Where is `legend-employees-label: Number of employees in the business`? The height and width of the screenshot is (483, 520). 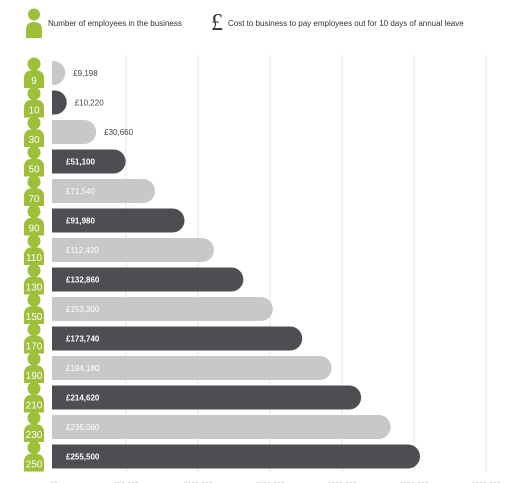 legend-employees-label: Number of employees in the business is located at coordinates (115, 23).